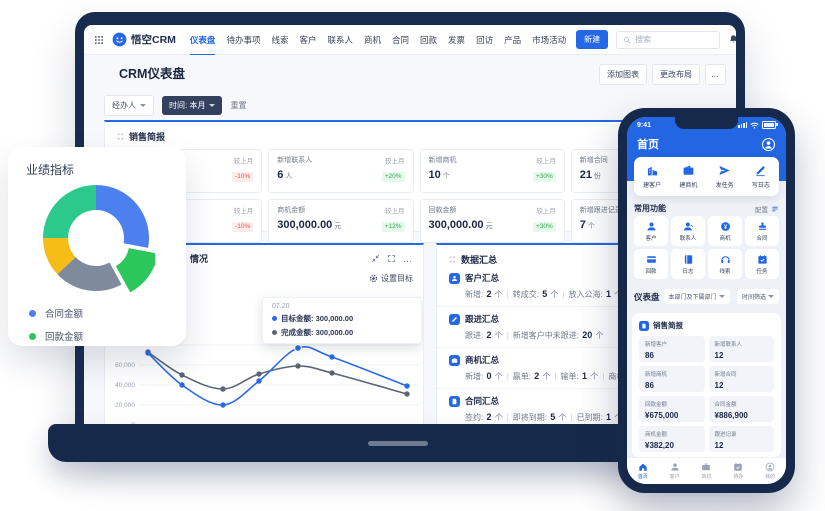 Image resolution: width=825 pixels, height=511 pixels. What do you see at coordinates (643, 467) in the screenshot?
I see `tab-icon` at bounding box center [643, 467].